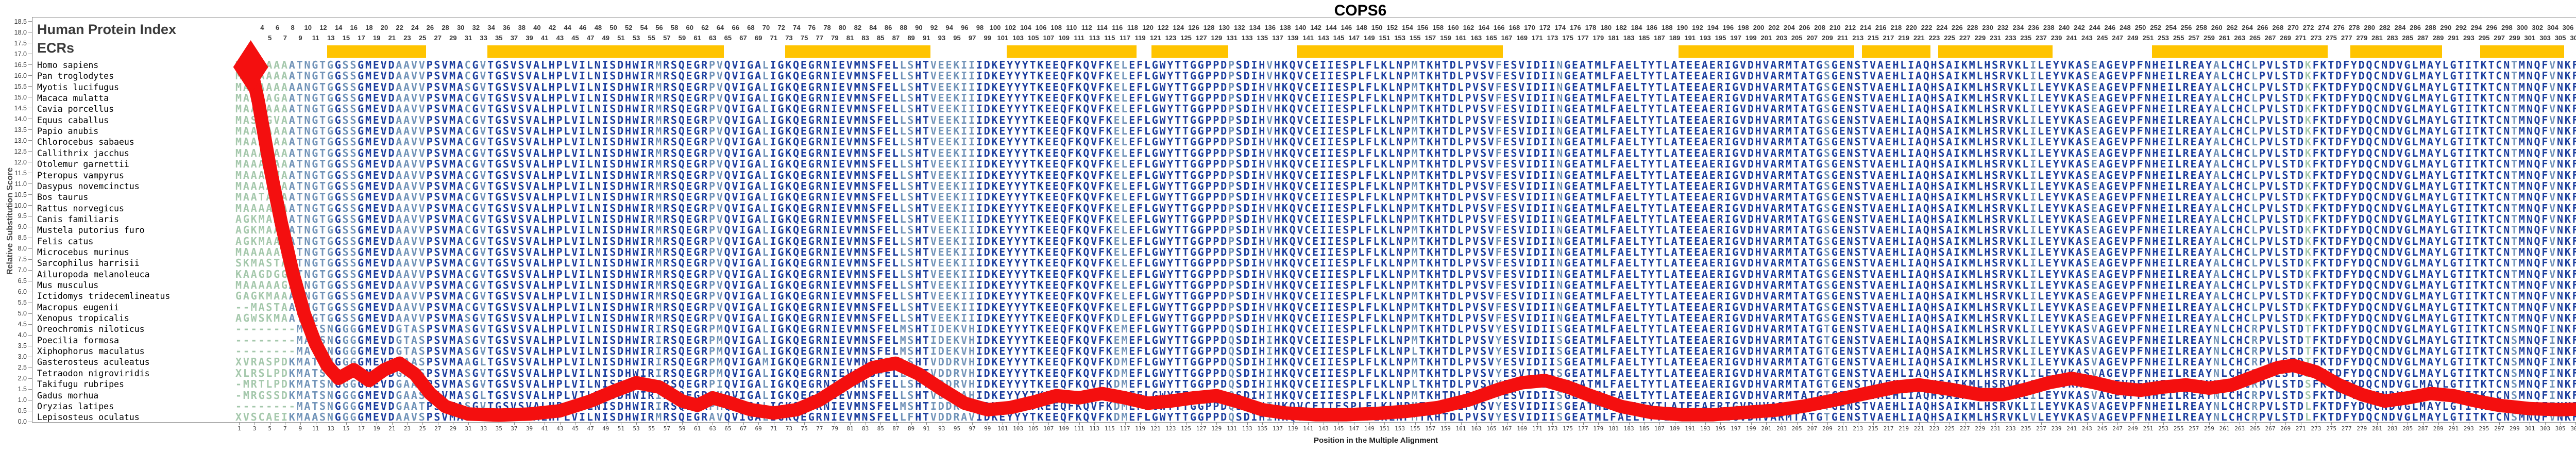 The width and height of the screenshot is (2576, 451). I want to click on top-ruler-number: 60, so click(690, 27).